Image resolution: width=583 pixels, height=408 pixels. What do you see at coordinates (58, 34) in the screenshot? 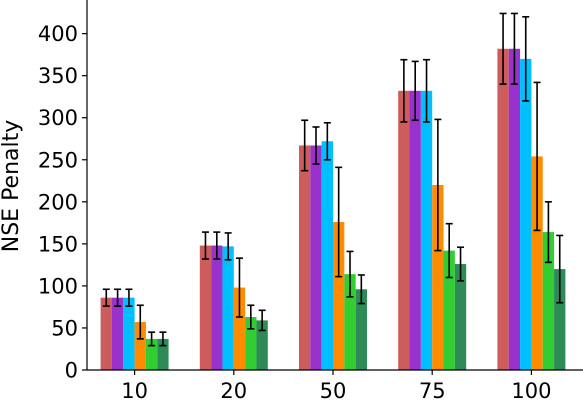
I see `y-tick-label: 400` at bounding box center [58, 34].